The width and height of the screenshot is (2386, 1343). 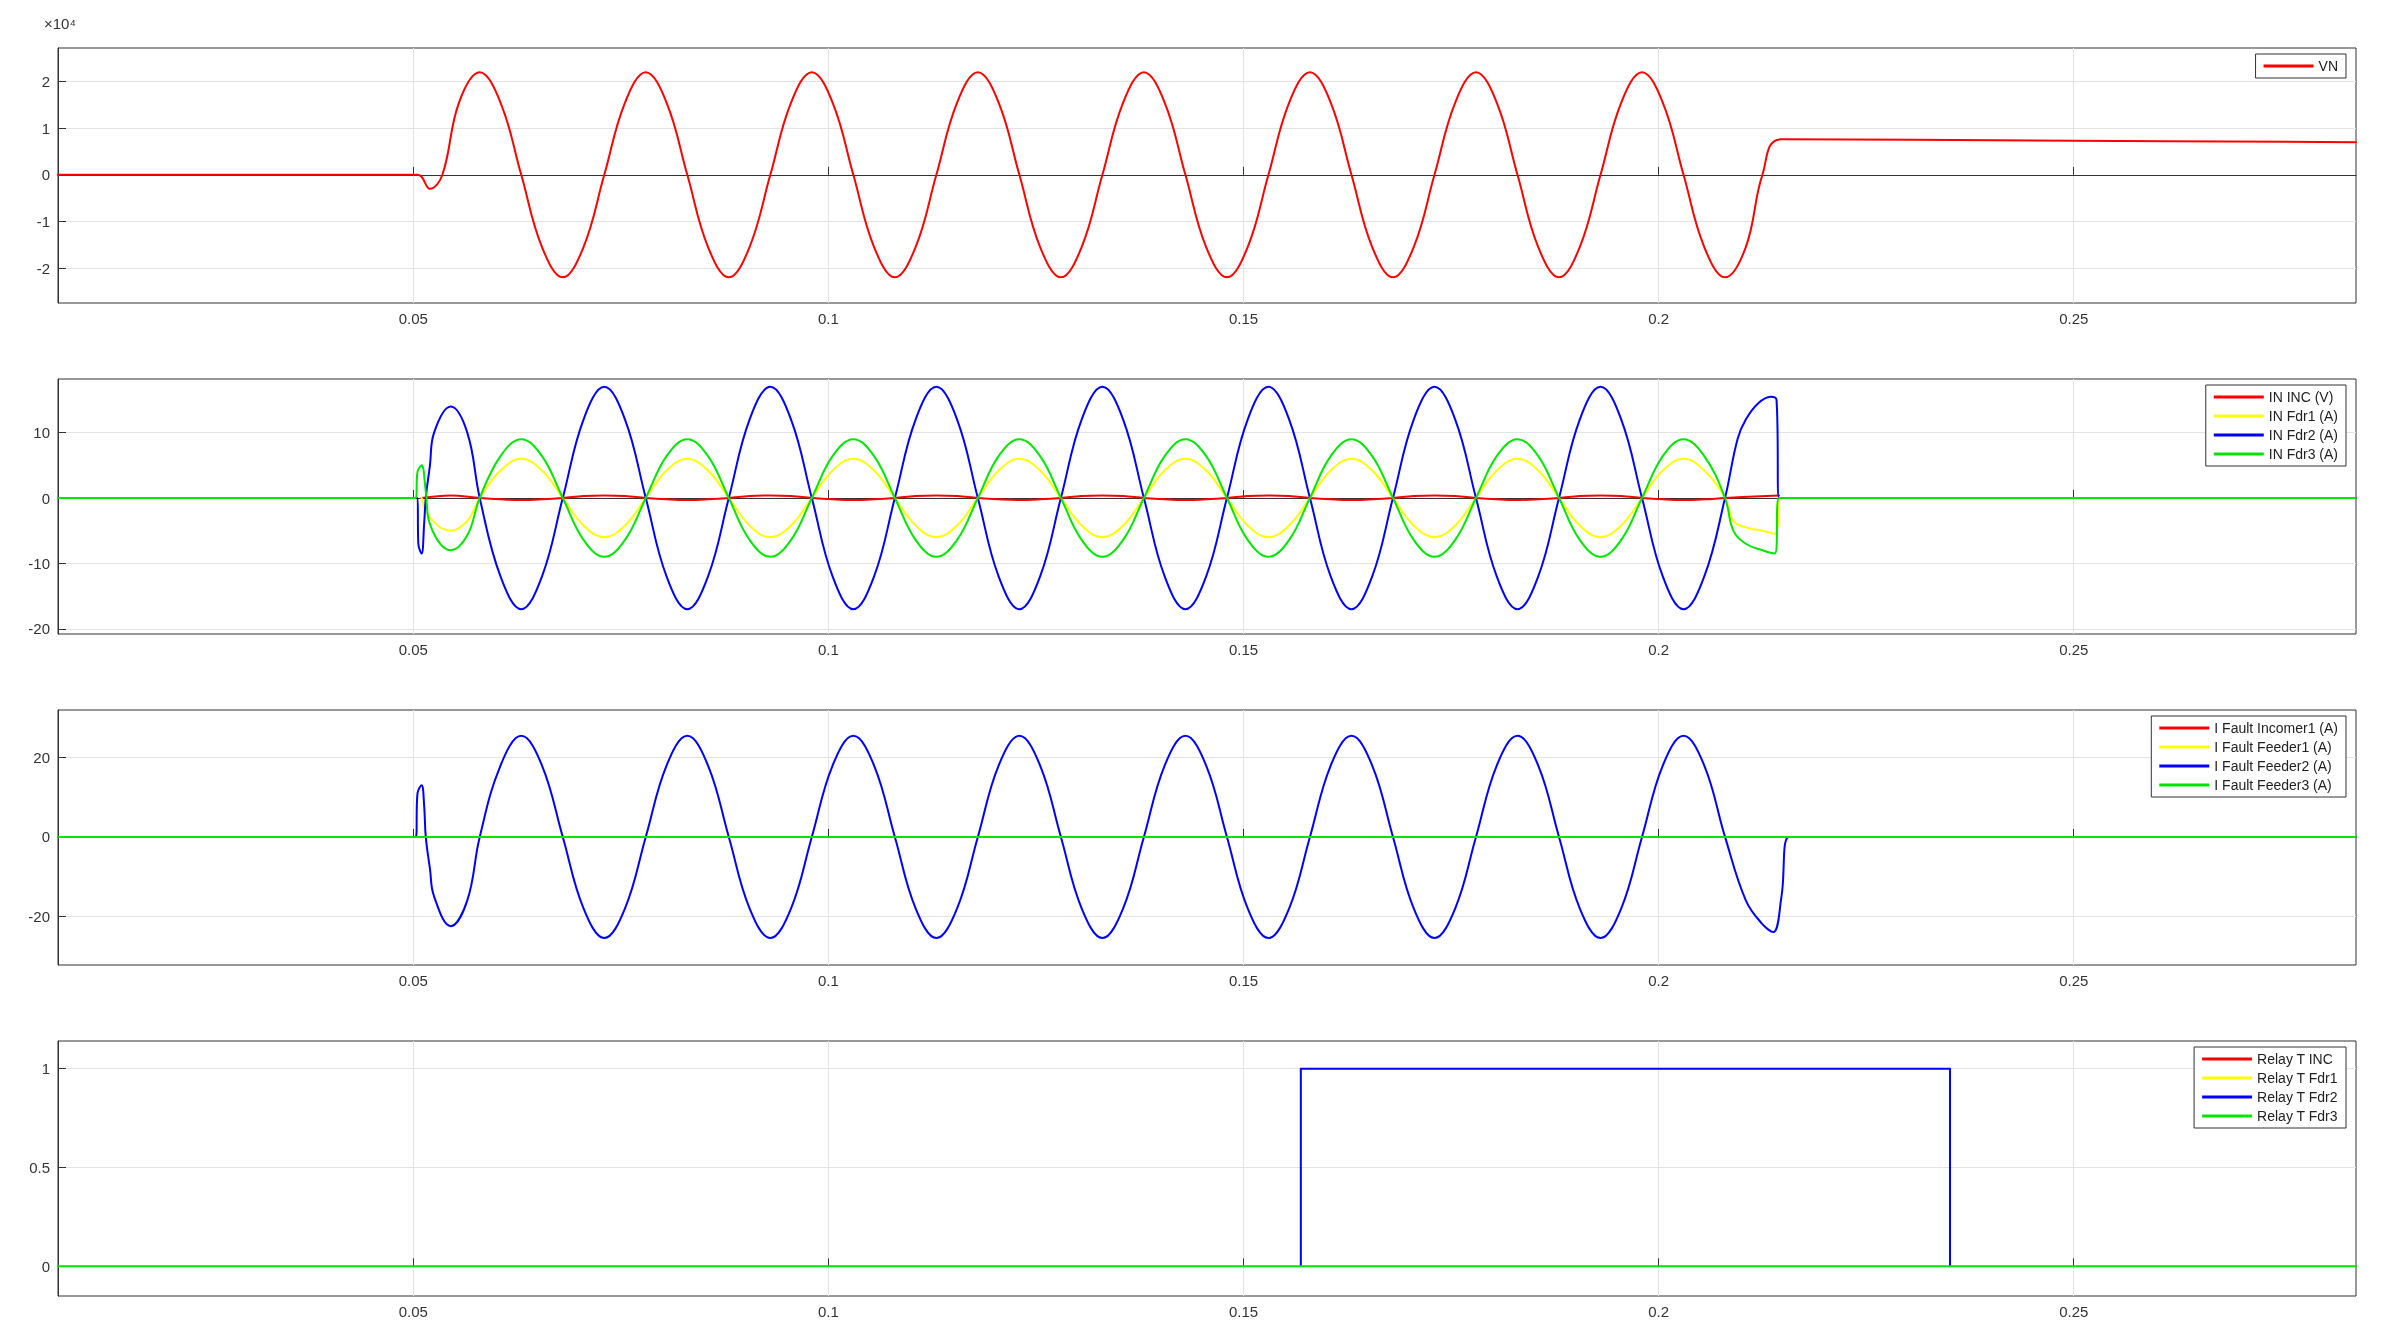 I want to click on text: ×10⁴, so click(x=60, y=23).